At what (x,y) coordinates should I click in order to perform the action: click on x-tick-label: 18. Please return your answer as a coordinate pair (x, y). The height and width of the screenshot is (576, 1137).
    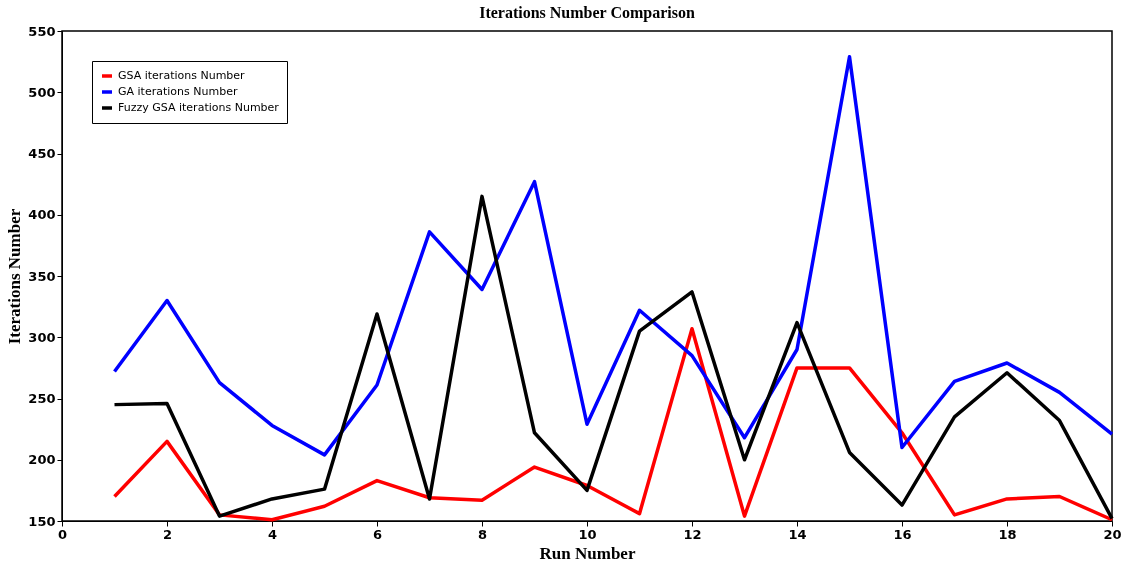
    Looking at the image, I should click on (1007, 534).